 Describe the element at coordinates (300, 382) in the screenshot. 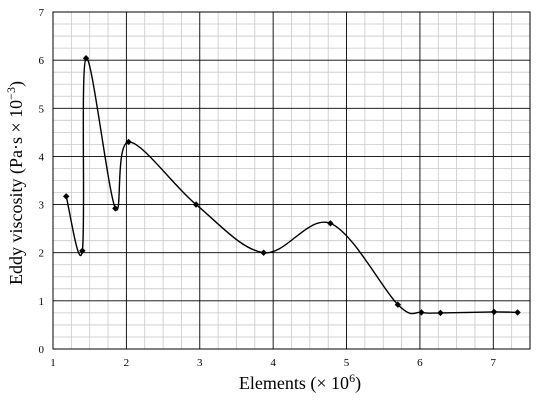

I see `x-axis-label: Elements (× 106)` at that location.